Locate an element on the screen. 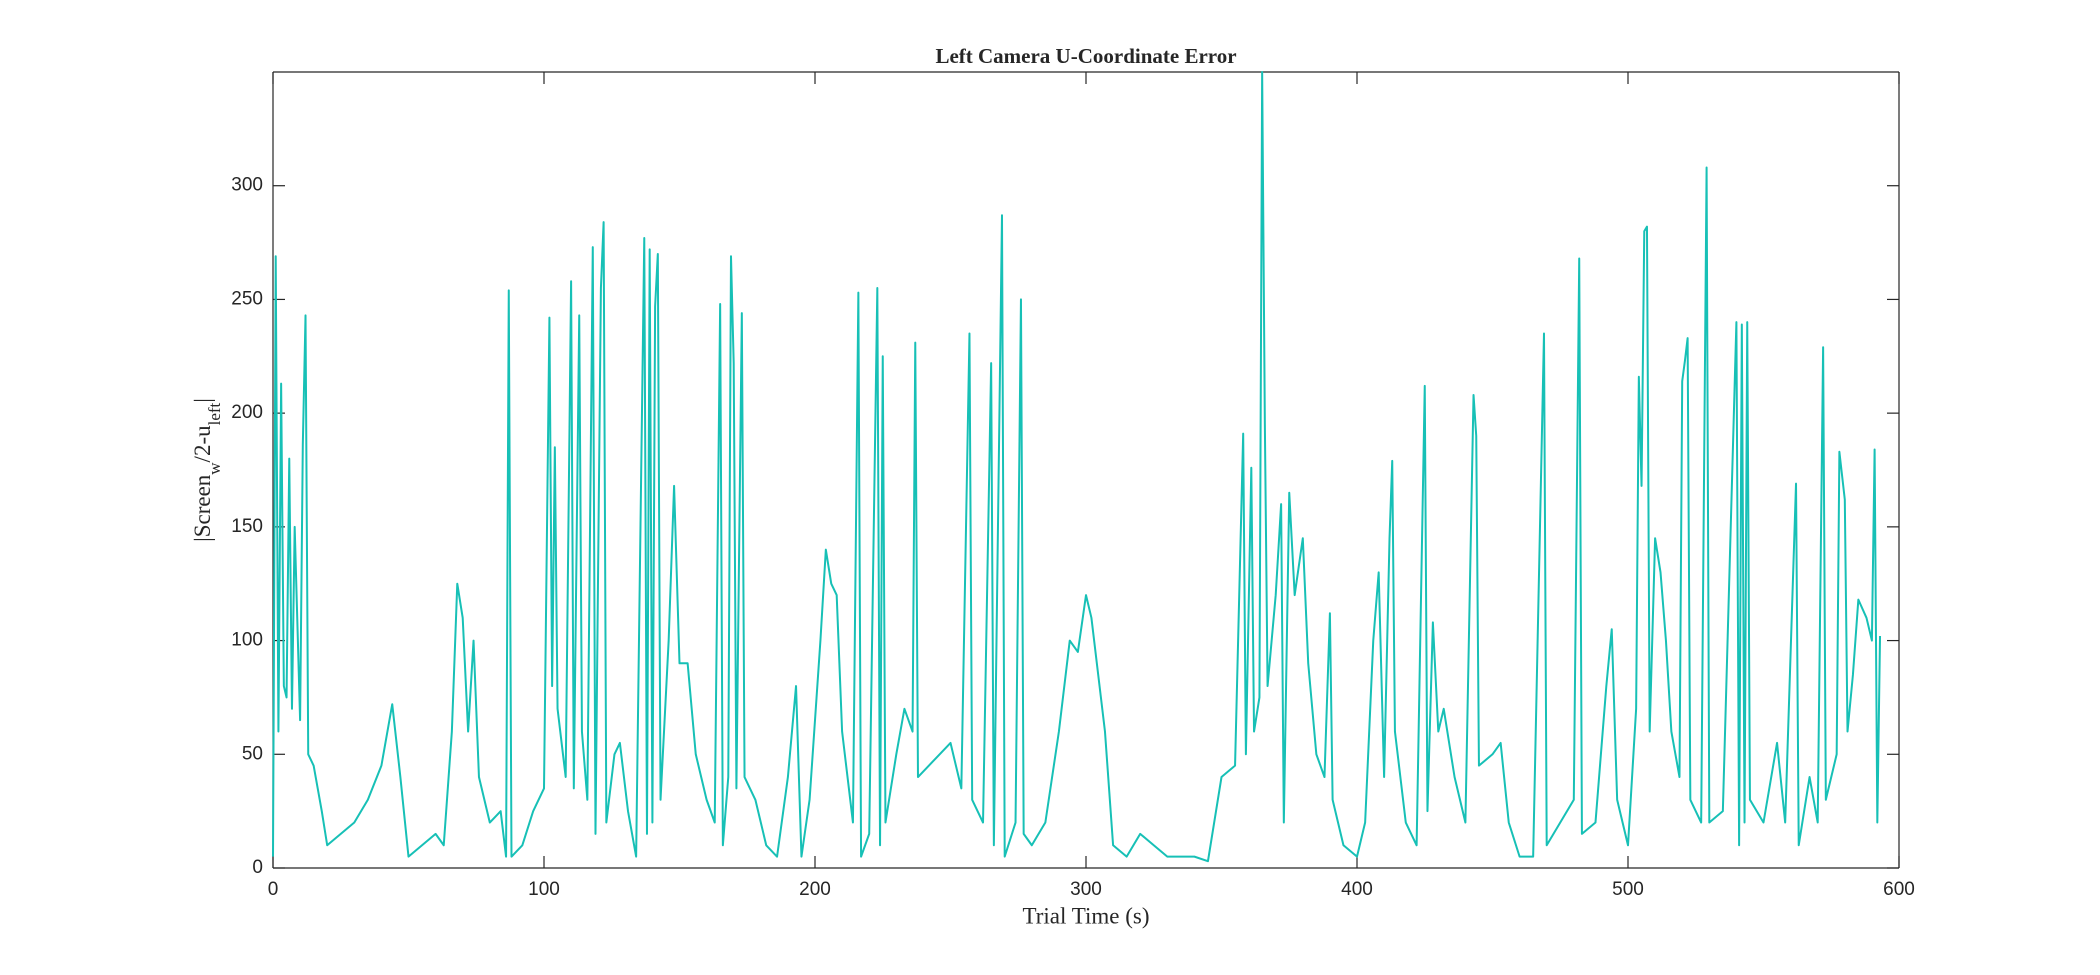 Image resolution: width=2100 pixels, height=975 pixels. x-tick-label: 500 is located at coordinates (1628, 889).